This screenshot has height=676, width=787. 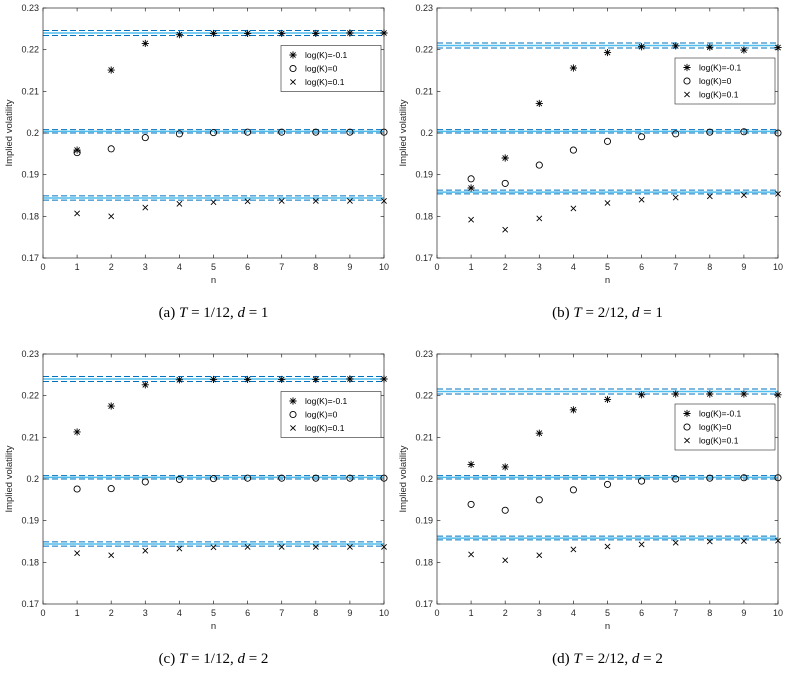 I want to click on legend: log(K)=-0.1 log(K)=0 log(K)=0.1, so click(x=725, y=81).